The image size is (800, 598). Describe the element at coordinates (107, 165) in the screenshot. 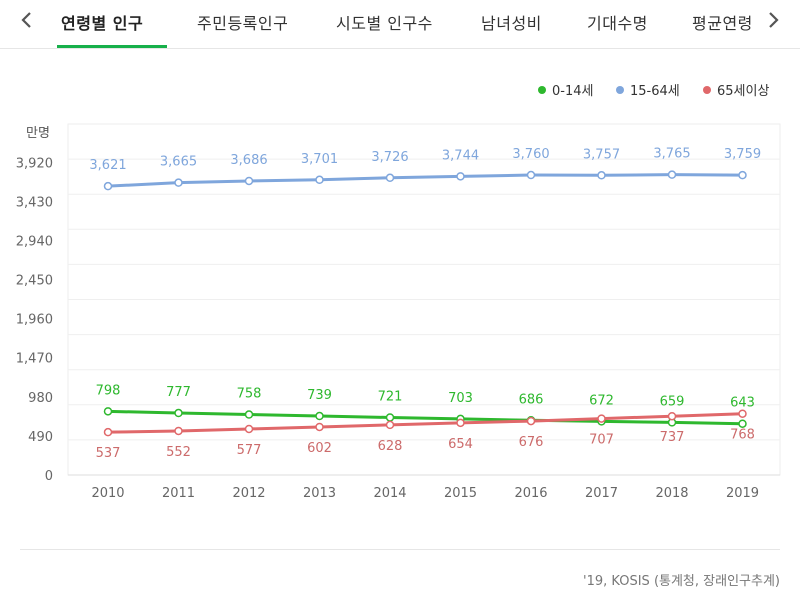

I see `data-label: 3,621` at that location.